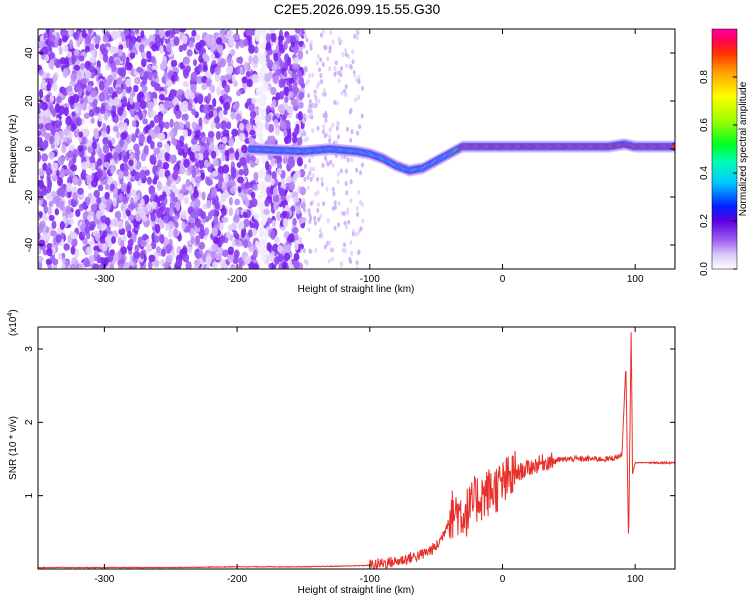 This screenshot has width=750, height=600. Describe the element at coordinates (370, 579) in the screenshot. I see `snr-x-tick-label: -100` at that location.